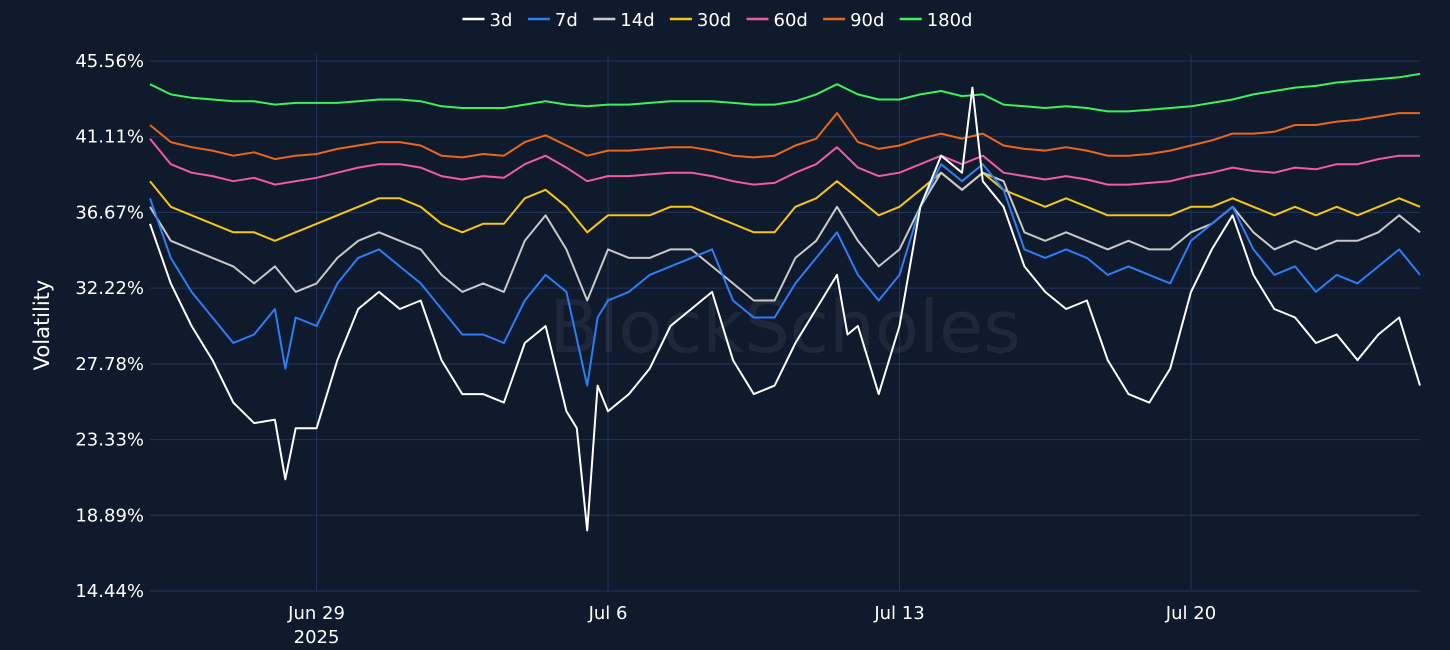 This screenshot has height=650, width=1450. Describe the element at coordinates (784, 136) in the screenshot. I see `series-line-90d` at that location.